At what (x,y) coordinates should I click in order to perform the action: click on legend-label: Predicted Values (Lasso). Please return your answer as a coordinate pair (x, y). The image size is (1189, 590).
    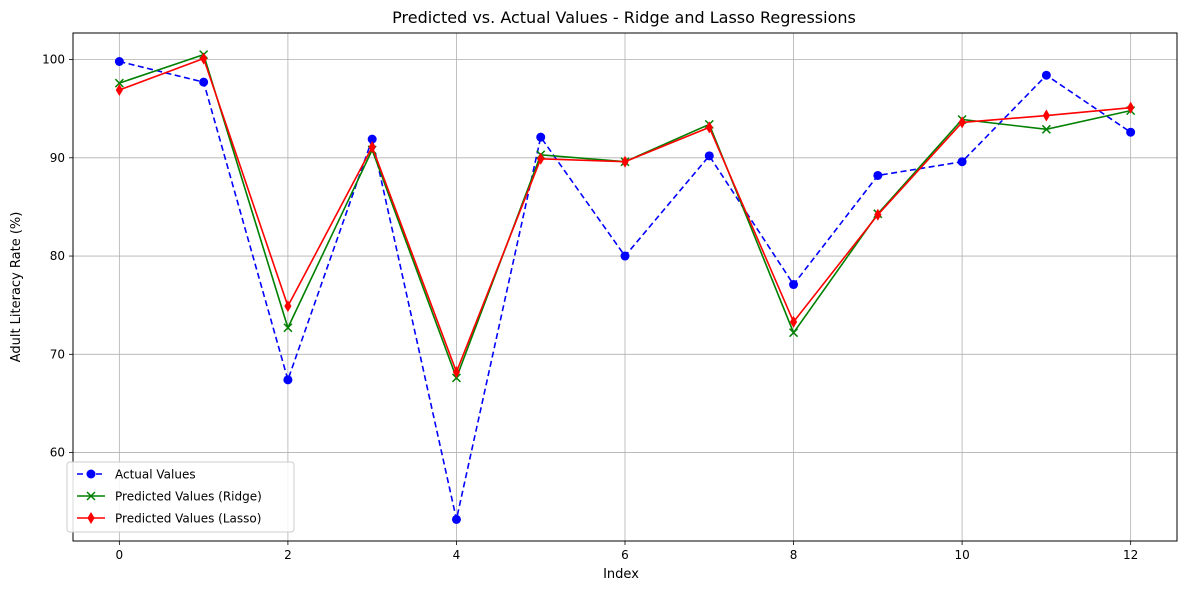
    Looking at the image, I should click on (188, 519).